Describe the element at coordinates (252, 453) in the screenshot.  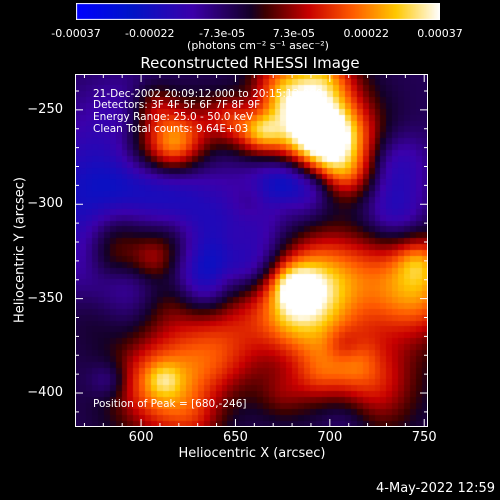
I see `x-axis-label: Heliocentric X (arcsec)` at that location.